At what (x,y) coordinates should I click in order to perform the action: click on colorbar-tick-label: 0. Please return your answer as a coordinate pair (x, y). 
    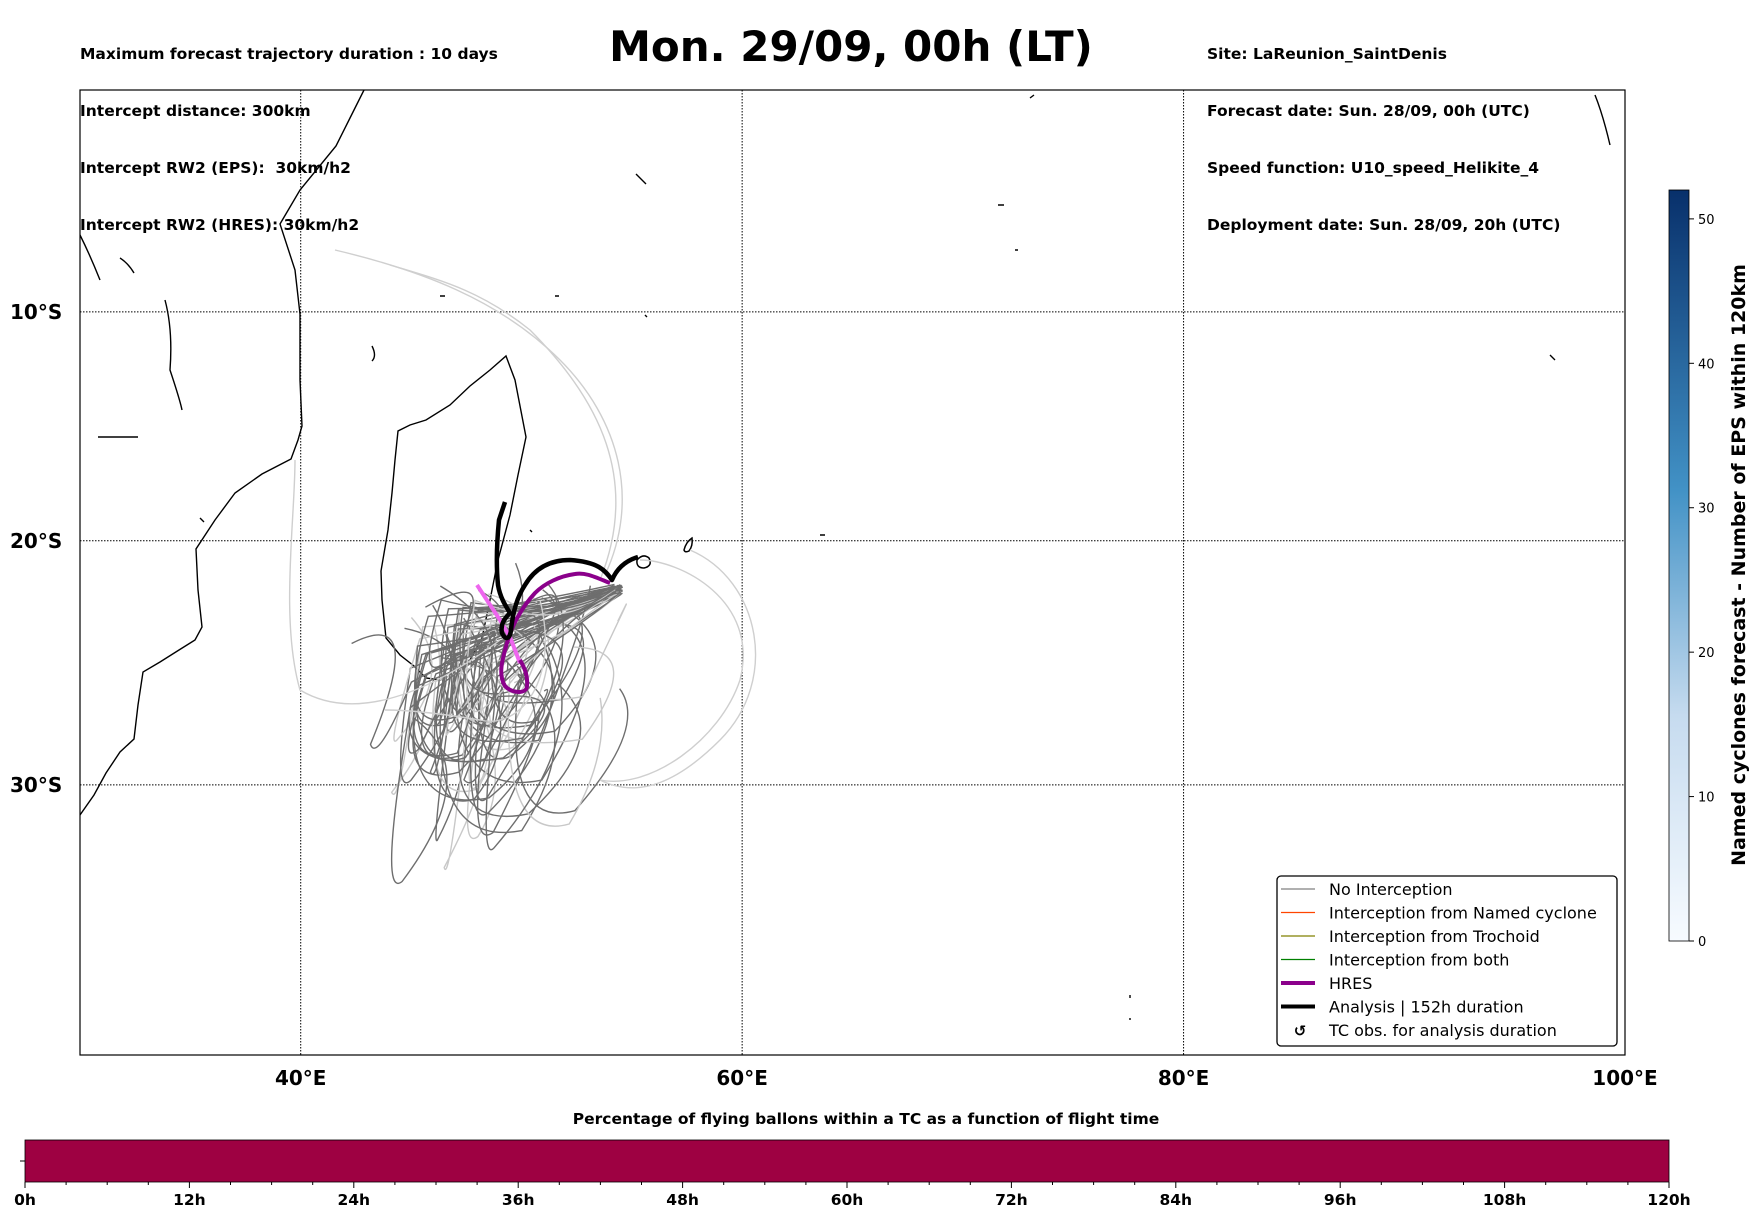
    Looking at the image, I should click on (1702, 942).